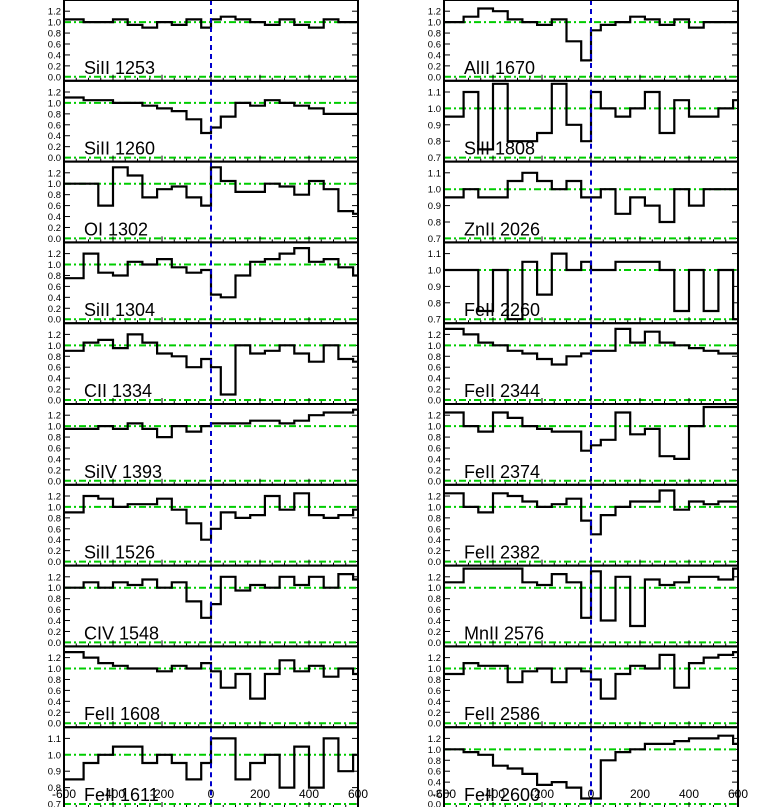  I want to click on y-tick-label: 0.9, so click(434, 206).